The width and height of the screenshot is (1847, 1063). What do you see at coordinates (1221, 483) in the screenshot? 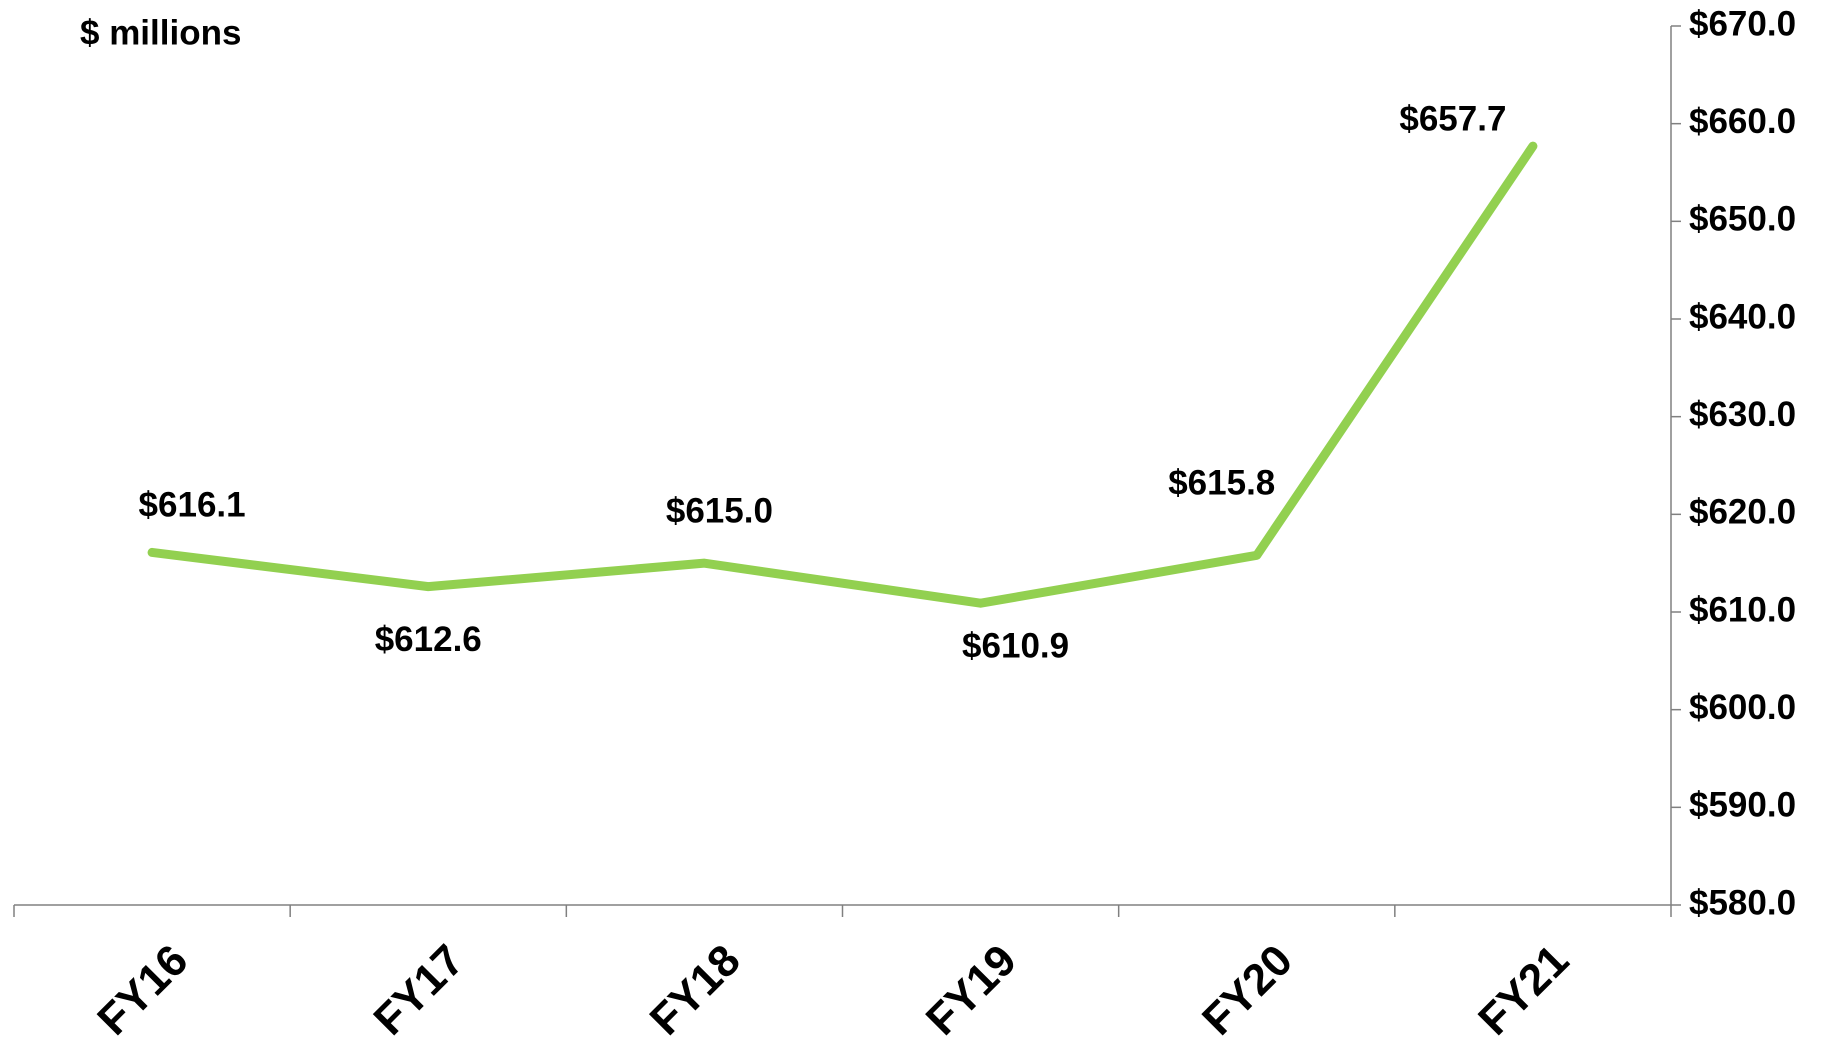
I see `data-label: $615.8` at bounding box center [1221, 483].